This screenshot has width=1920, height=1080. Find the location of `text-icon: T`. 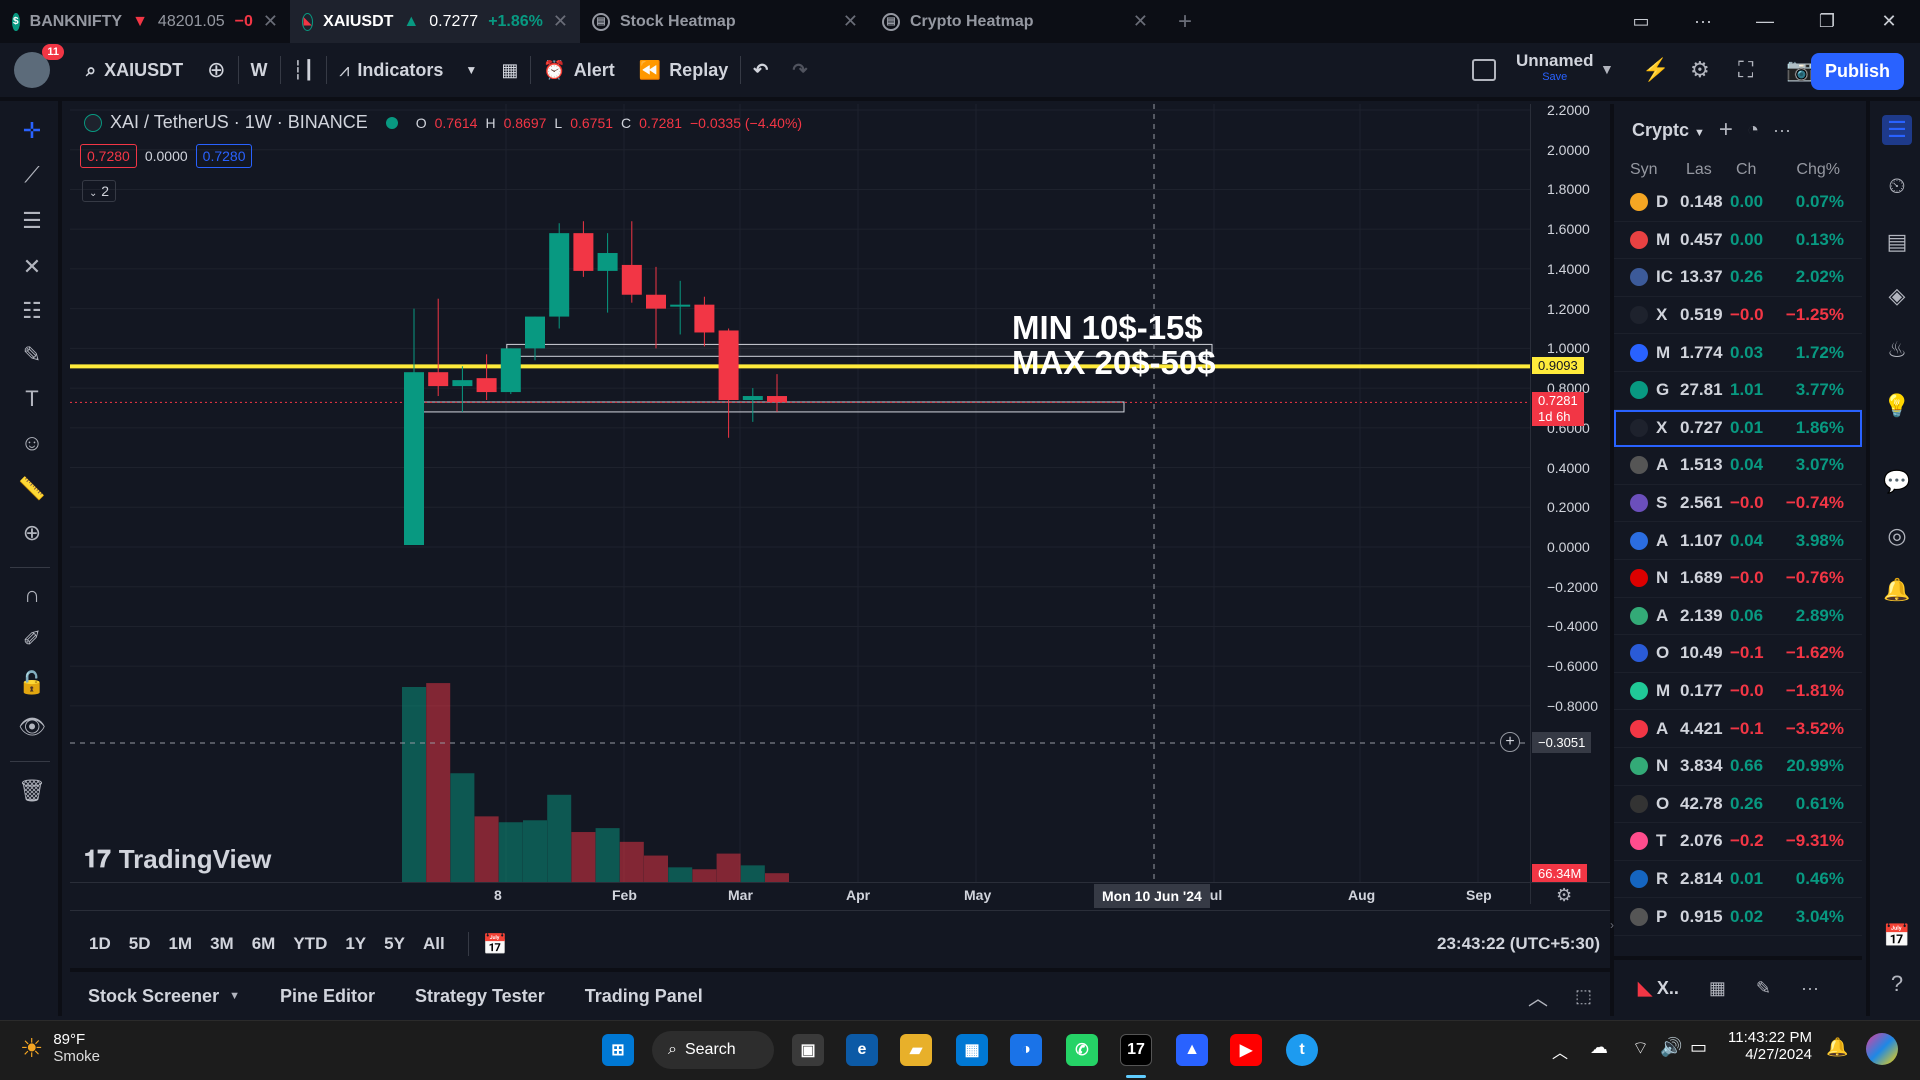

text-icon: T is located at coordinates (32, 398).